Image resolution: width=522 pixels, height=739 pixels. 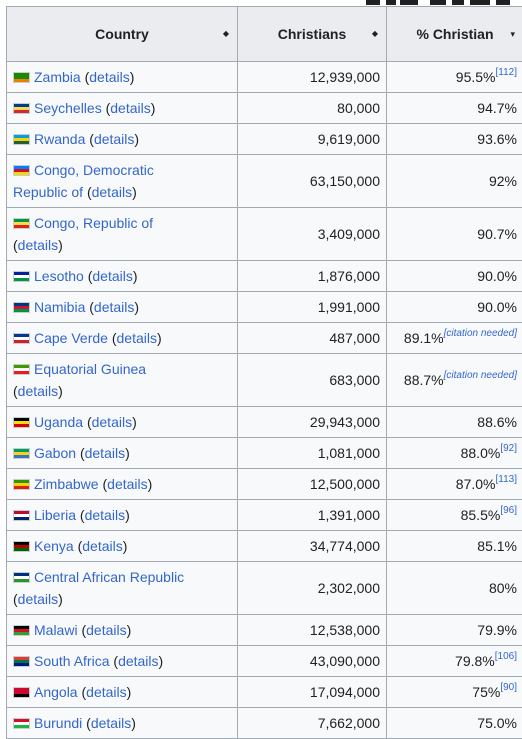 What do you see at coordinates (93, 223) in the screenshot?
I see `country-link: Congo, Republic of` at bounding box center [93, 223].